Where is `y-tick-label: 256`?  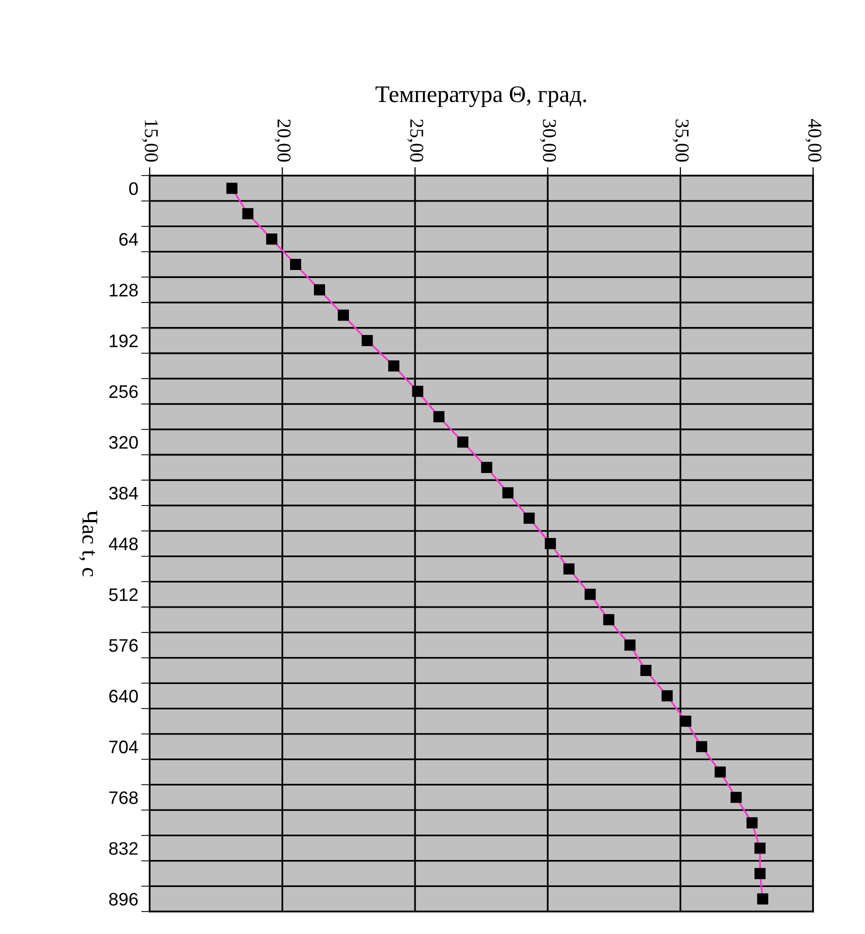
y-tick-label: 256 is located at coordinates (123, 391).